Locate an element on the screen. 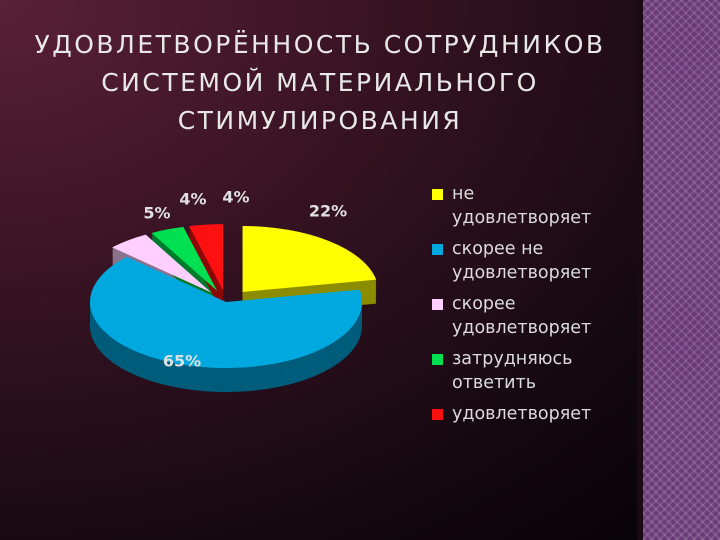  data-label: 65% is located at coordinates (182, 361).